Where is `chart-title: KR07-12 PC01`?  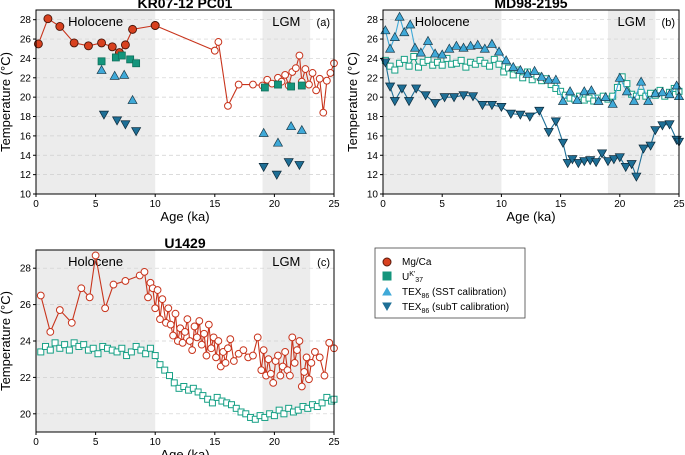
chart-title: KR07-12 PC01 is located at coordinates (185, 5).